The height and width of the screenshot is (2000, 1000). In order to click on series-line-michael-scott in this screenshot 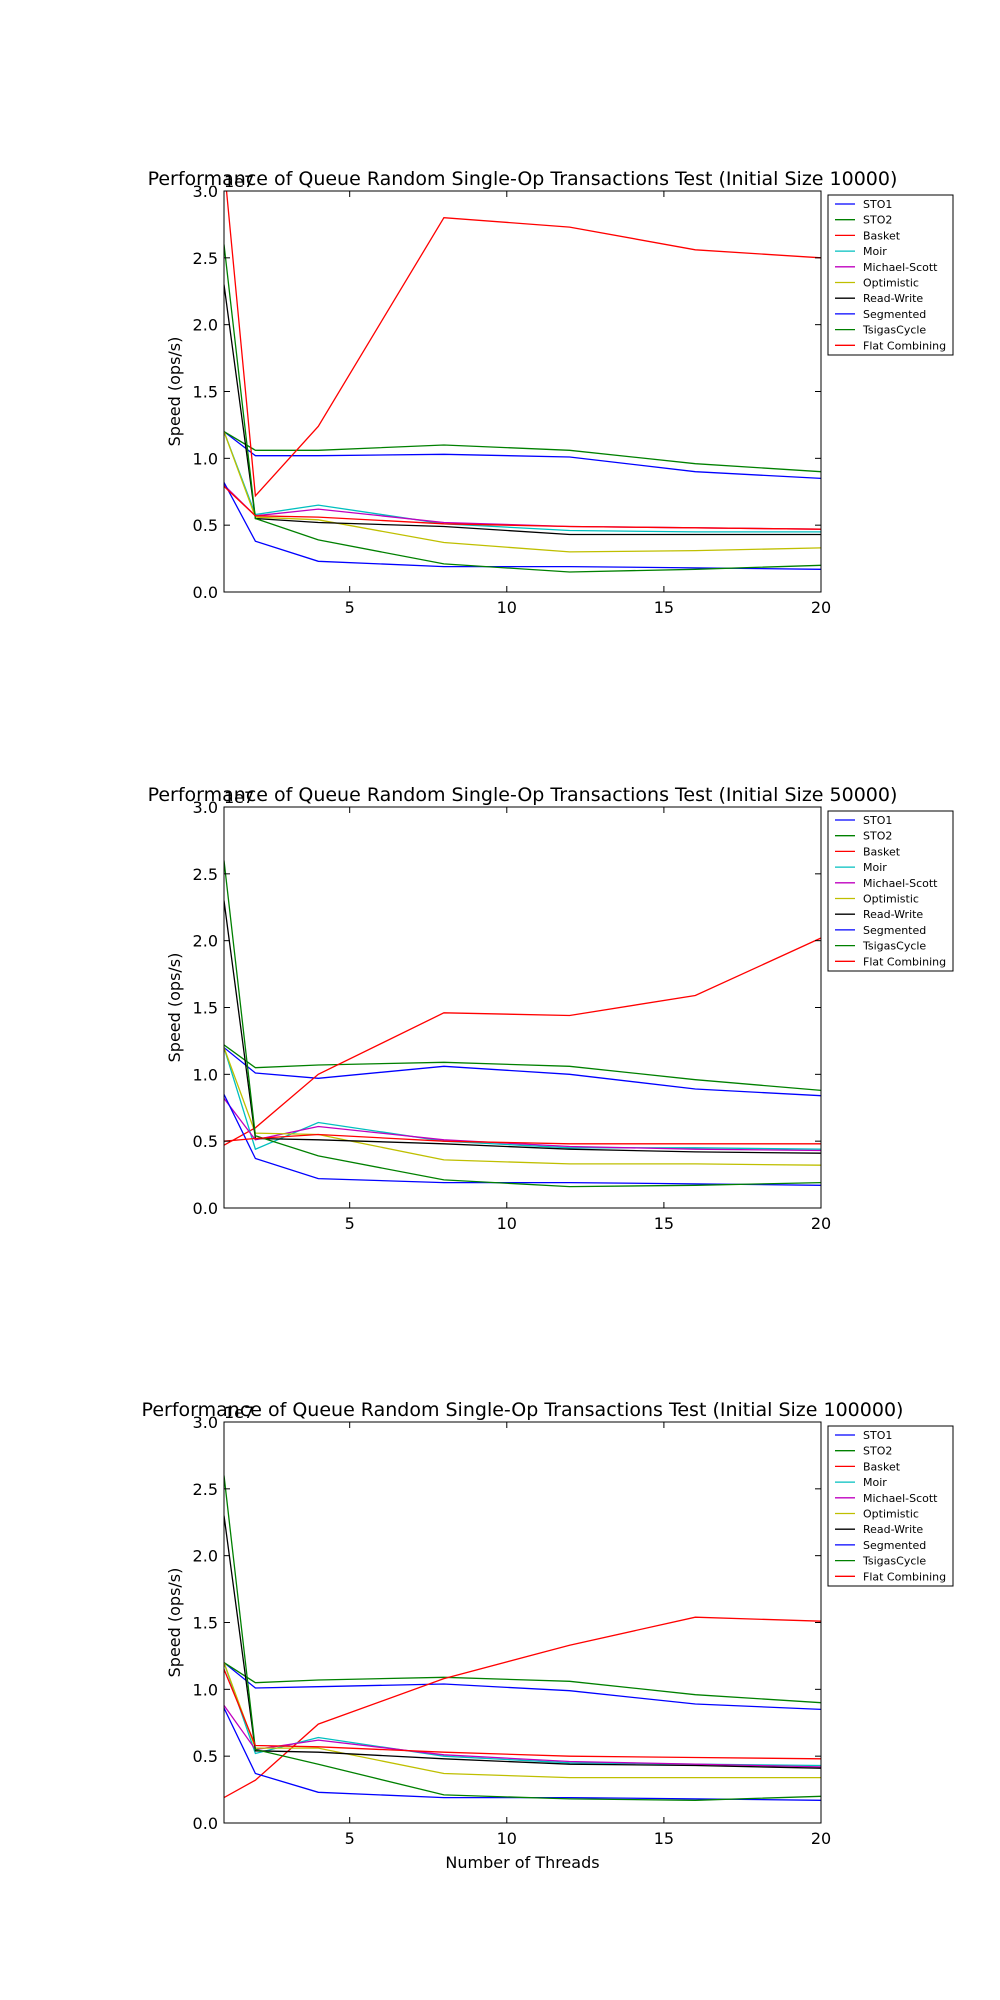, I will do `click(522, 1125)`.